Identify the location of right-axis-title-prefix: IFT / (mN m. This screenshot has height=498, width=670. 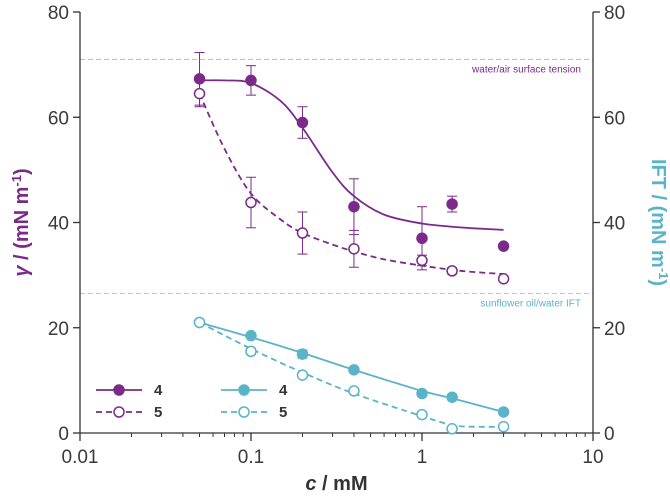
(658, 213).